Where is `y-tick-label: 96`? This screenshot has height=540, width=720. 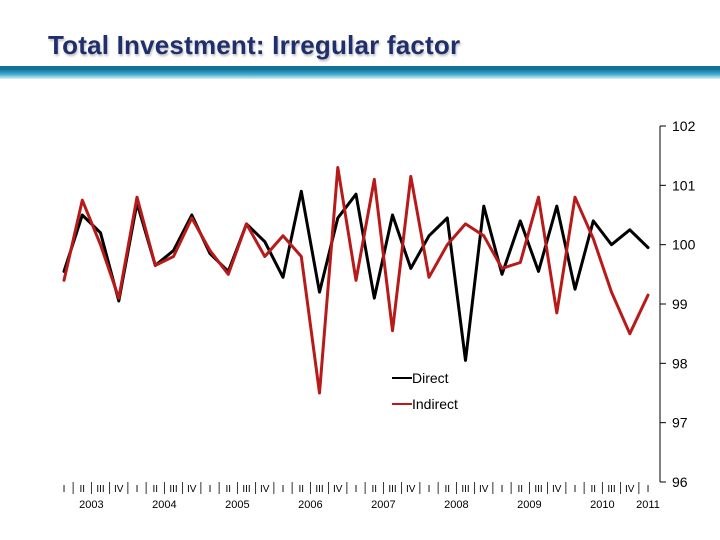 y-tick-label: 96 is located at coordinates (680, 482).